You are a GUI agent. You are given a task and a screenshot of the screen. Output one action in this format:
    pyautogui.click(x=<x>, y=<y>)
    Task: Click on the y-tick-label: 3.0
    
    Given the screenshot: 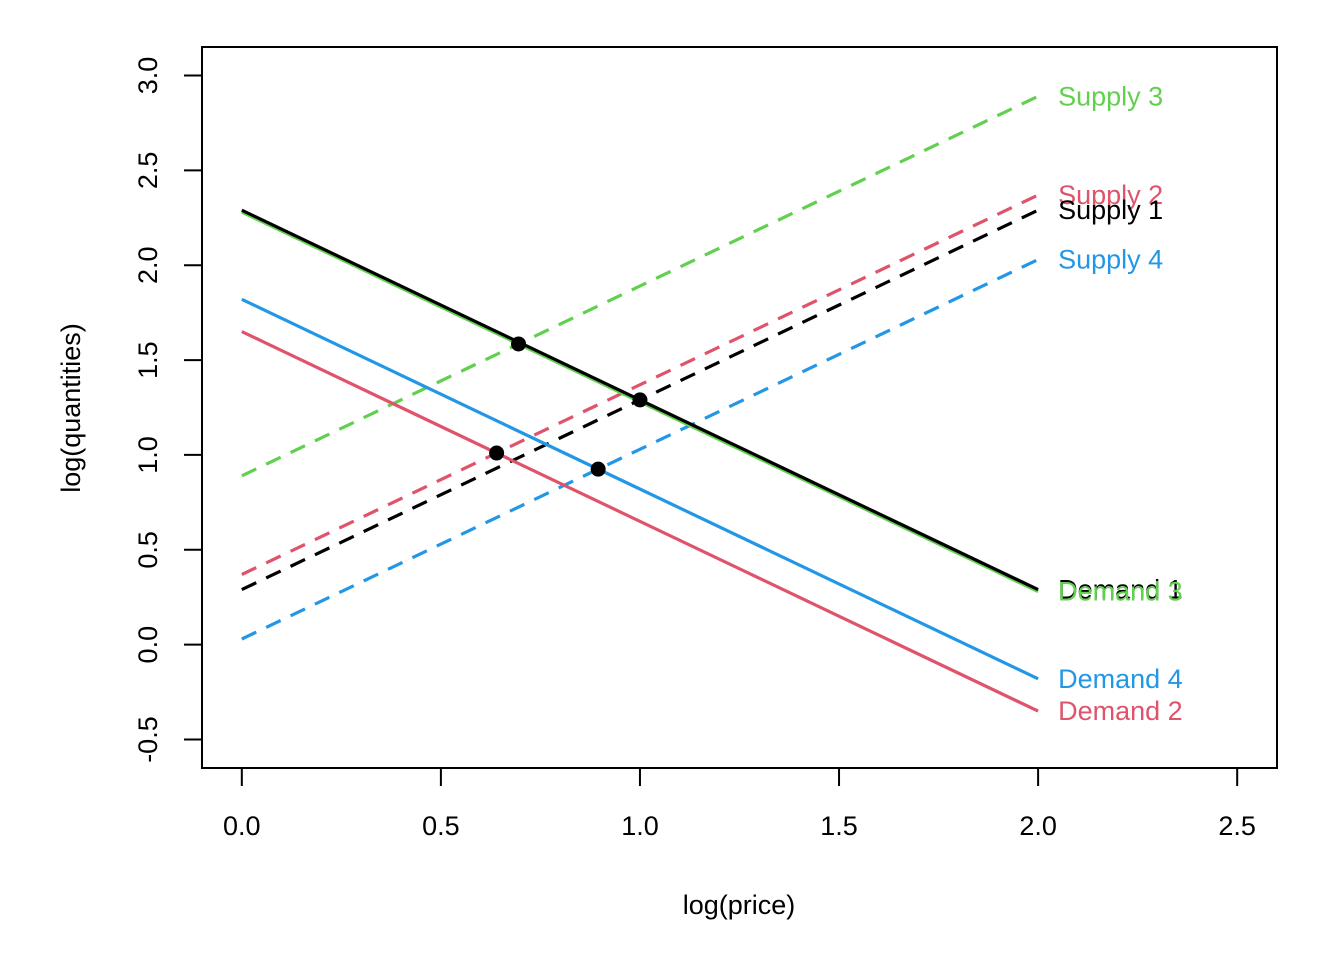 What is the action you would take?
    pyautogui.click(x=148, y=76)
    